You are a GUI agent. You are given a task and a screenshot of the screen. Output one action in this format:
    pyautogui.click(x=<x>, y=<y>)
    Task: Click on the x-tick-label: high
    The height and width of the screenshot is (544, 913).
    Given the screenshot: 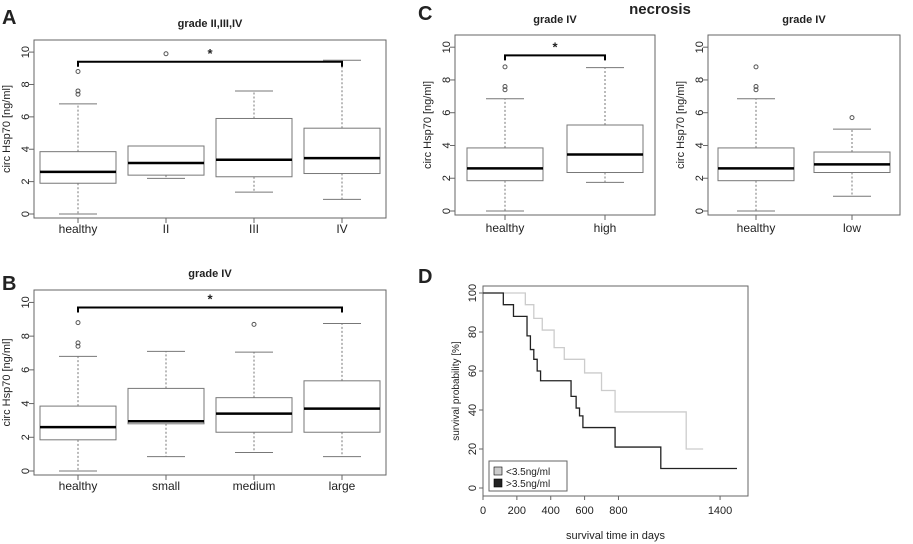 What is the action you would take?
    pyautogui.click(x=605, y=228)
    